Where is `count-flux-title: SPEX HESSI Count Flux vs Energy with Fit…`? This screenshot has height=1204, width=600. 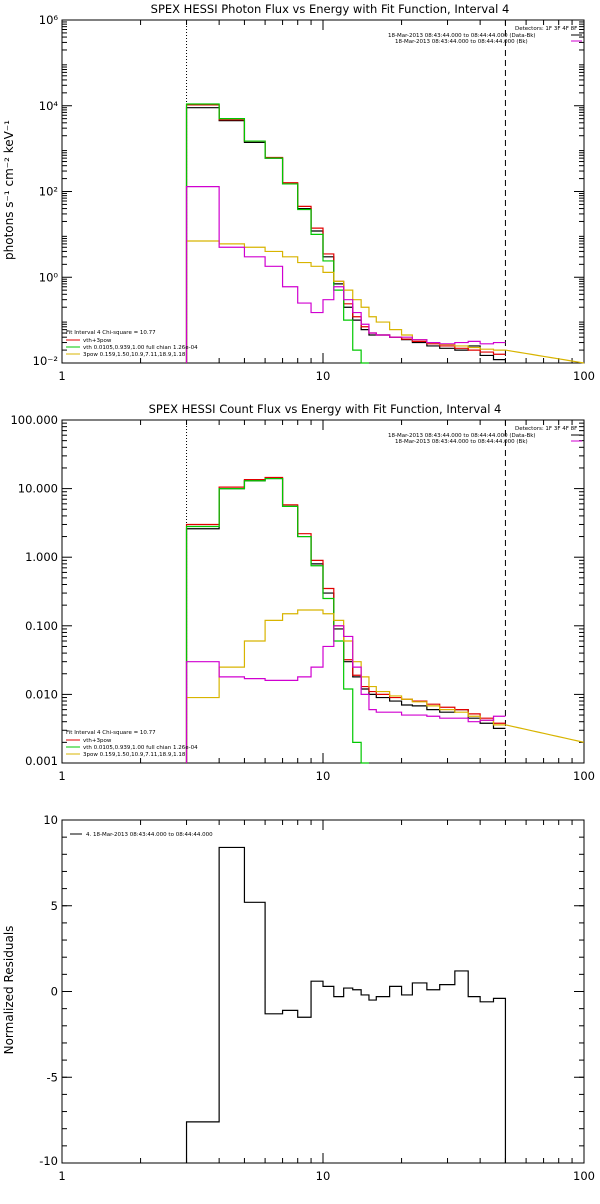
count-flux-title: SPEX HESSI Count Flux vs Energy with Fit… is located at coordinates (325, 409).